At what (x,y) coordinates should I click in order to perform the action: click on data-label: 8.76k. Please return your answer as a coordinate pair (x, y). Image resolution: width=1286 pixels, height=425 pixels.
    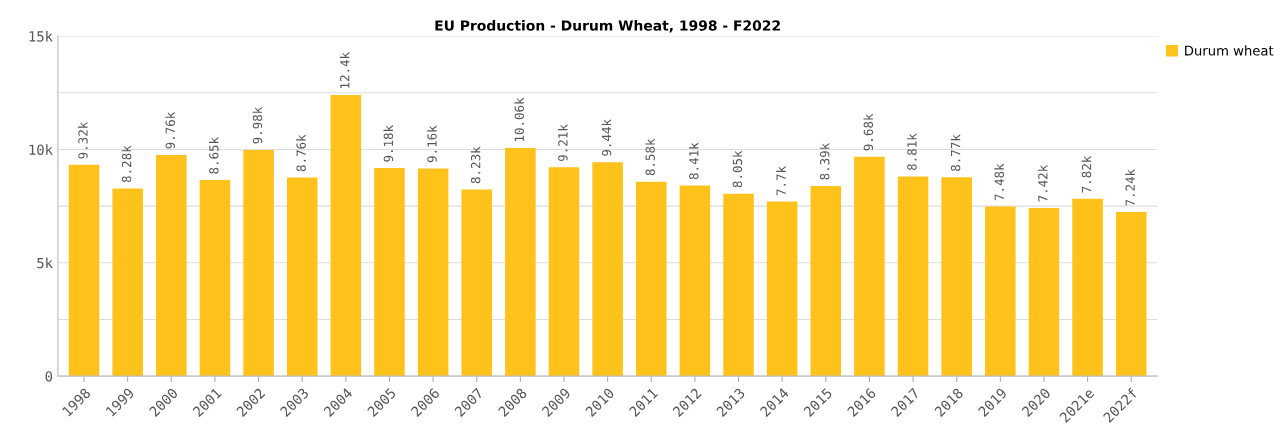
    Looking at the image, I should click on (301, 153).